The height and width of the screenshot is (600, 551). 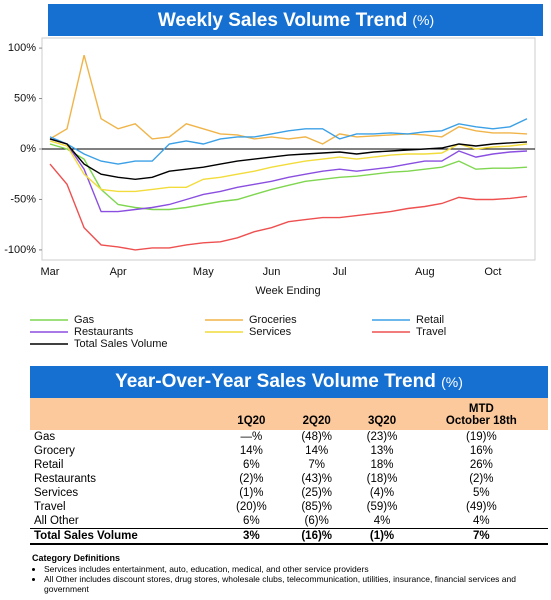 I want to click on table-title-text: Year-Over-Year Sales Volume Trend, so click(x=275, y=381).